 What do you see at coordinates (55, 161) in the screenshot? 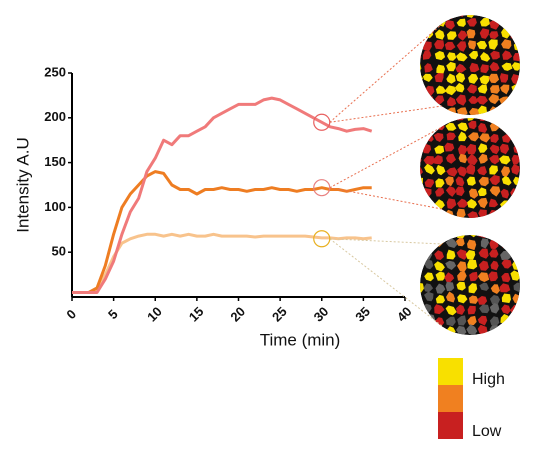
I see `y-tick-label: 150` at bounding box center [55, 161].